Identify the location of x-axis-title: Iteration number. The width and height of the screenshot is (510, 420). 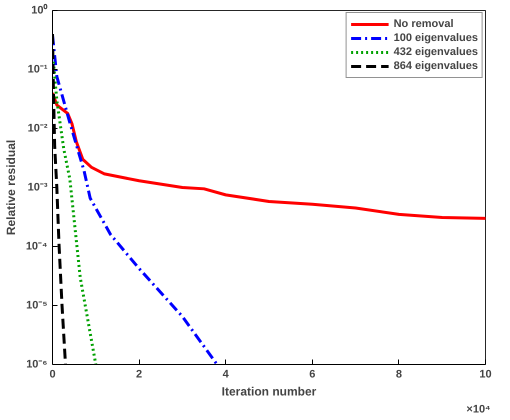
(269, 391).